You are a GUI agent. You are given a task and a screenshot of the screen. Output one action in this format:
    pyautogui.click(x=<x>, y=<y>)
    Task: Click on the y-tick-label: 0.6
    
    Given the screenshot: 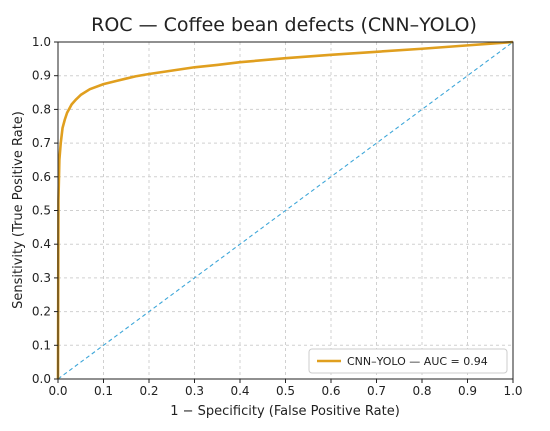 What is the action you would take?
    pyautogui.click(x=41, y=177)
    